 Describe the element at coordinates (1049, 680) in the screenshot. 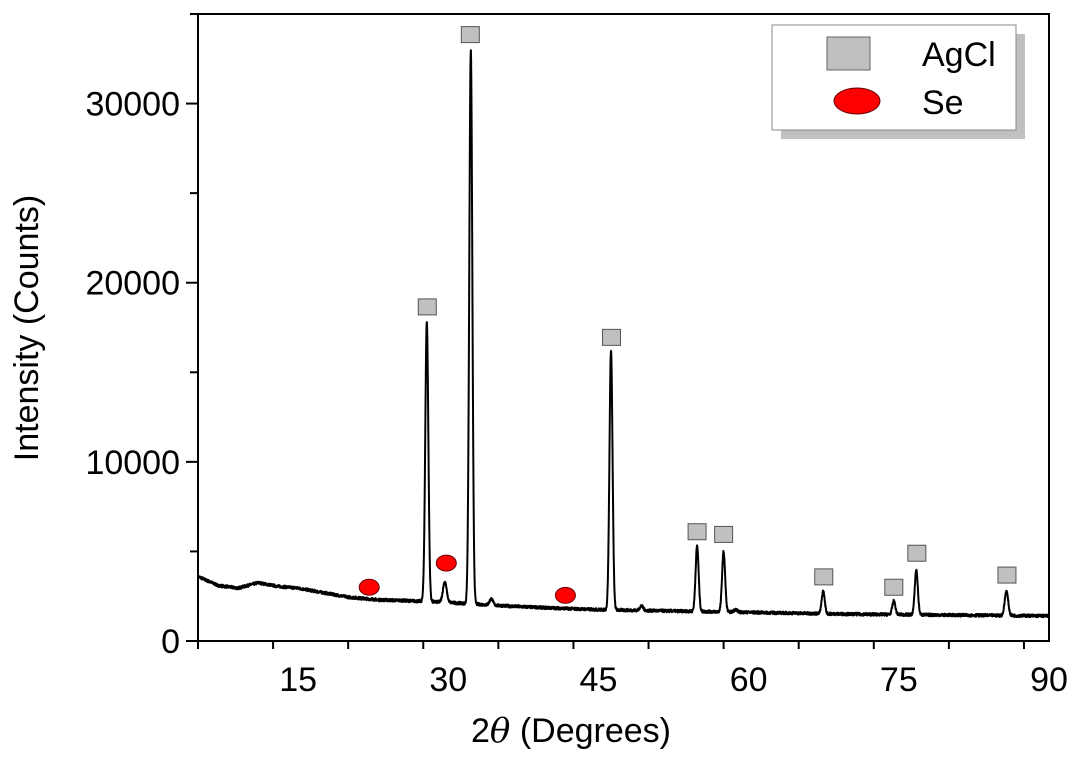

I see `x-tick-label: 90` at that location.